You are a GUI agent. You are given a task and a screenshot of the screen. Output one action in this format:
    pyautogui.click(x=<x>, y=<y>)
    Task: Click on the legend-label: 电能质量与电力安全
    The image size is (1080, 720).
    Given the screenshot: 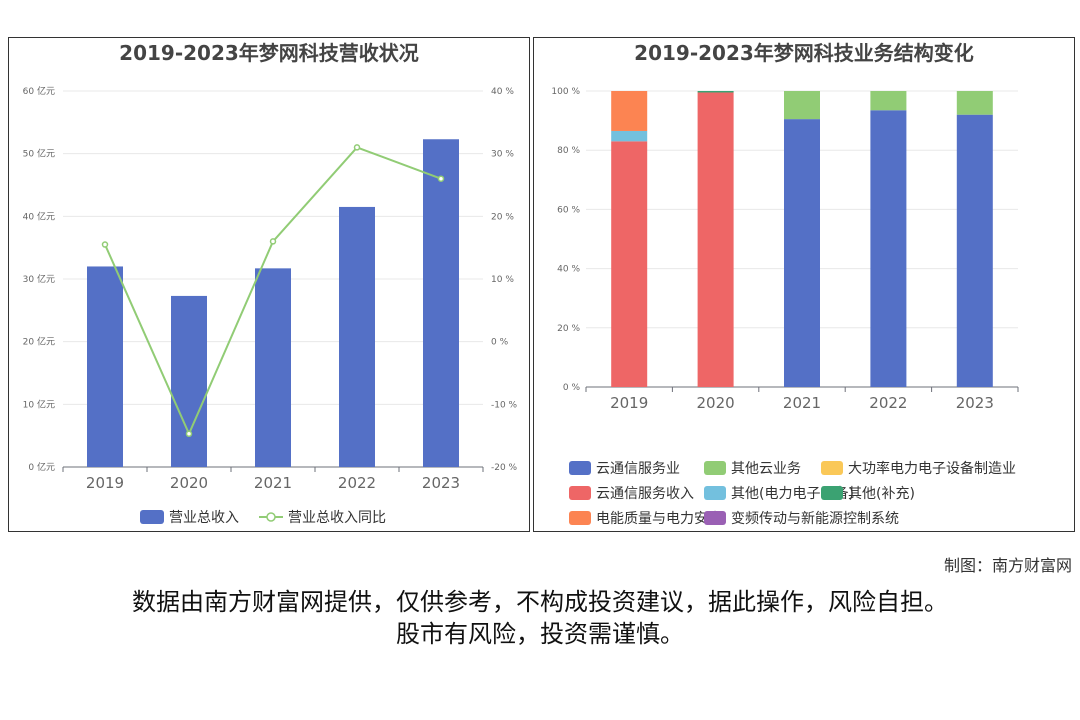 What is the action you would take?
    pyautogui.click(x=659, y=518)
    